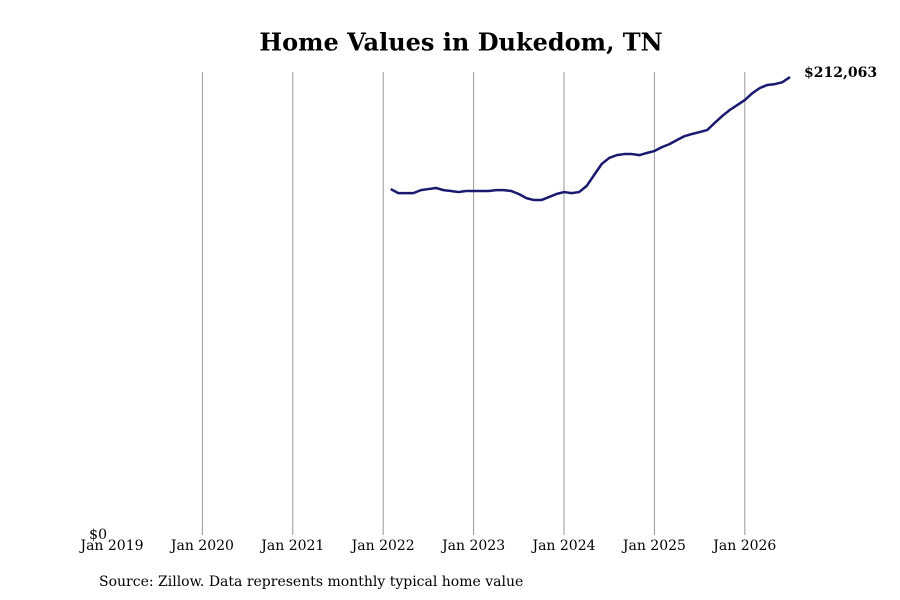  What do you see at coordinates (460, 42) in the screenshot?
I see `chart-title: Home Values in Dukedom, TN` at bounding box center [460, 42].